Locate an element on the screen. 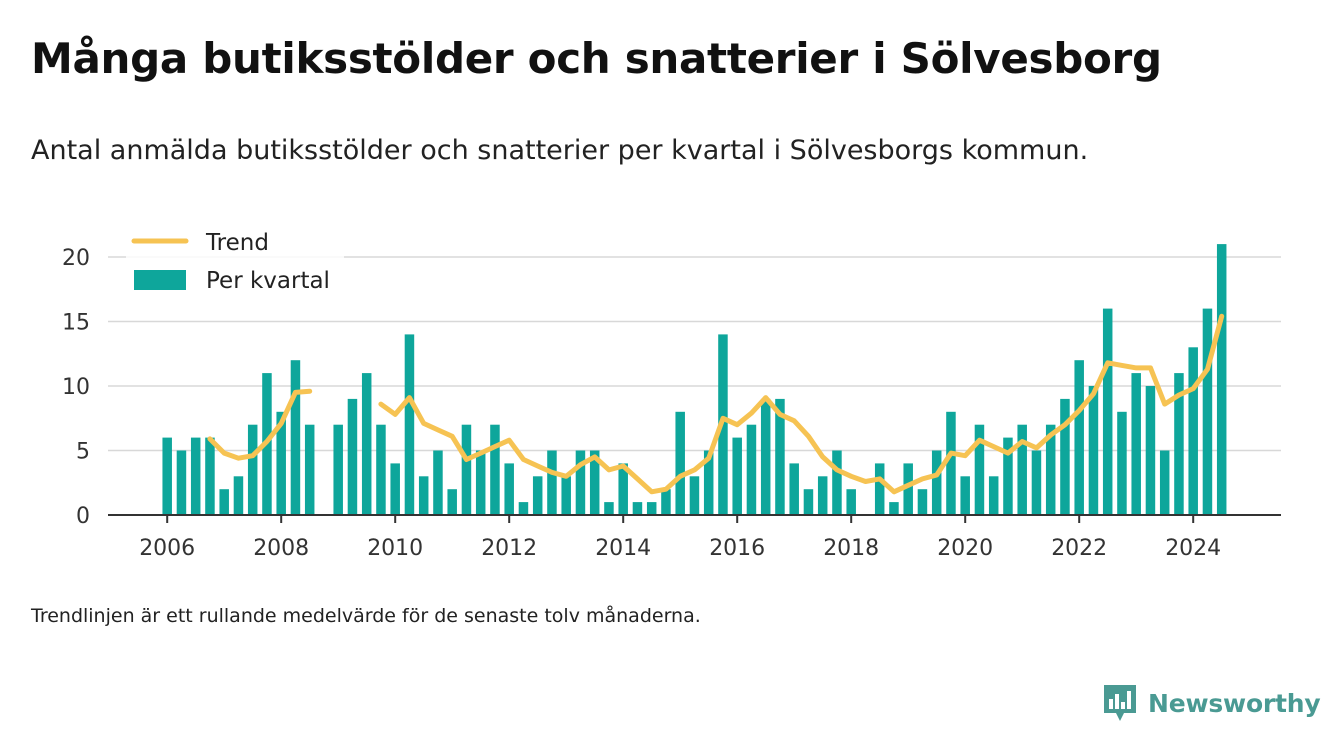 Image resolution: width=1340 pixels, height=753 pixels. y-tick-label: 10 is located at coordinates (76, 387).